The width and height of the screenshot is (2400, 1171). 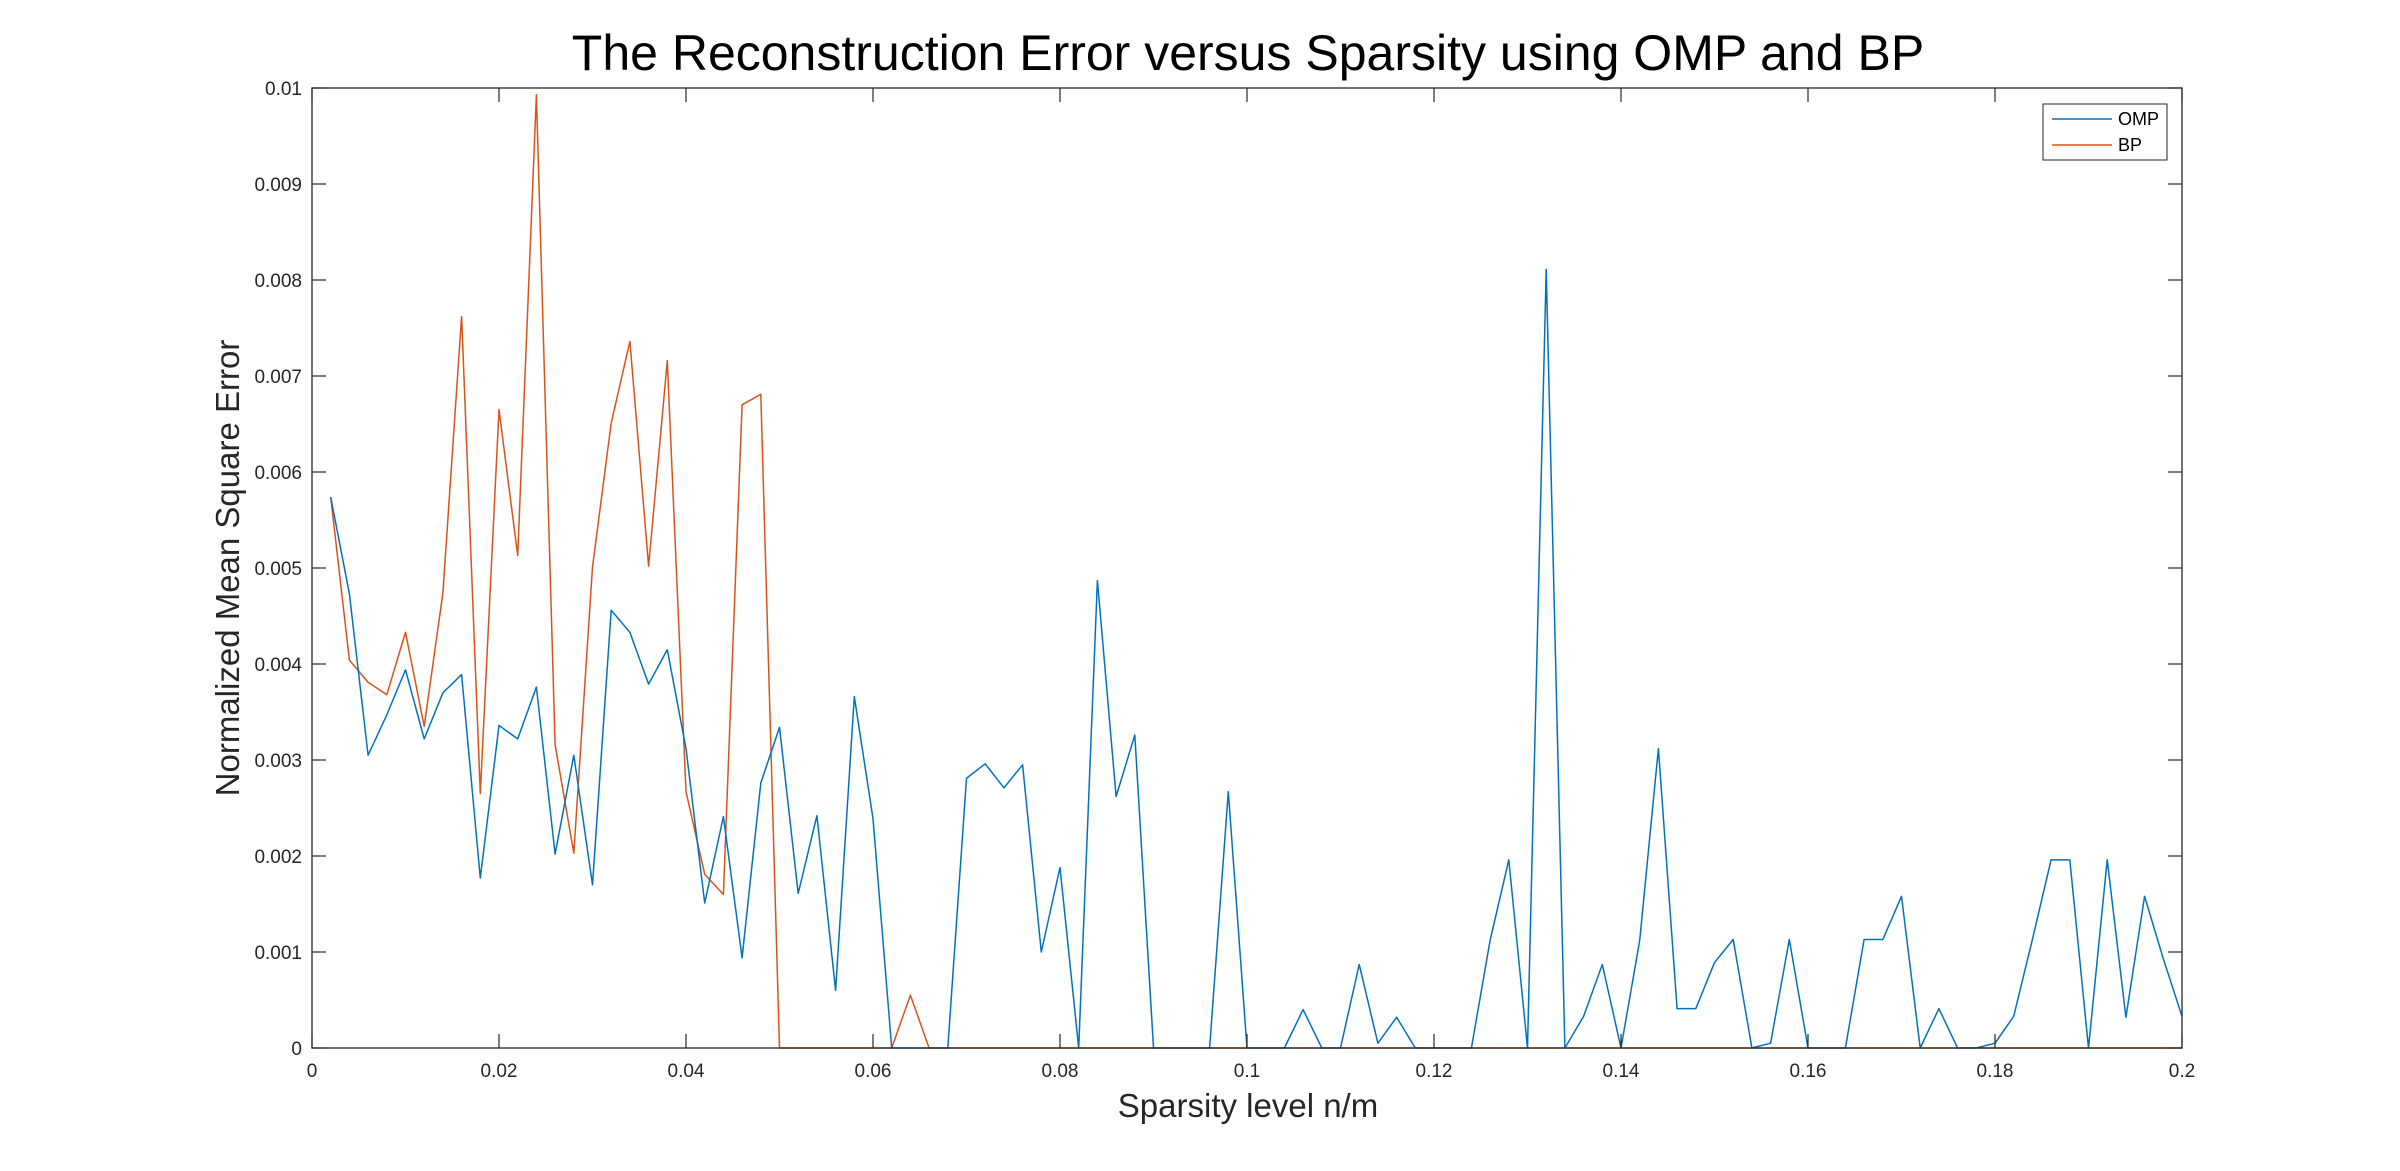 I want to click on y-tick-label: 0.01, so click(x=283, y=89).